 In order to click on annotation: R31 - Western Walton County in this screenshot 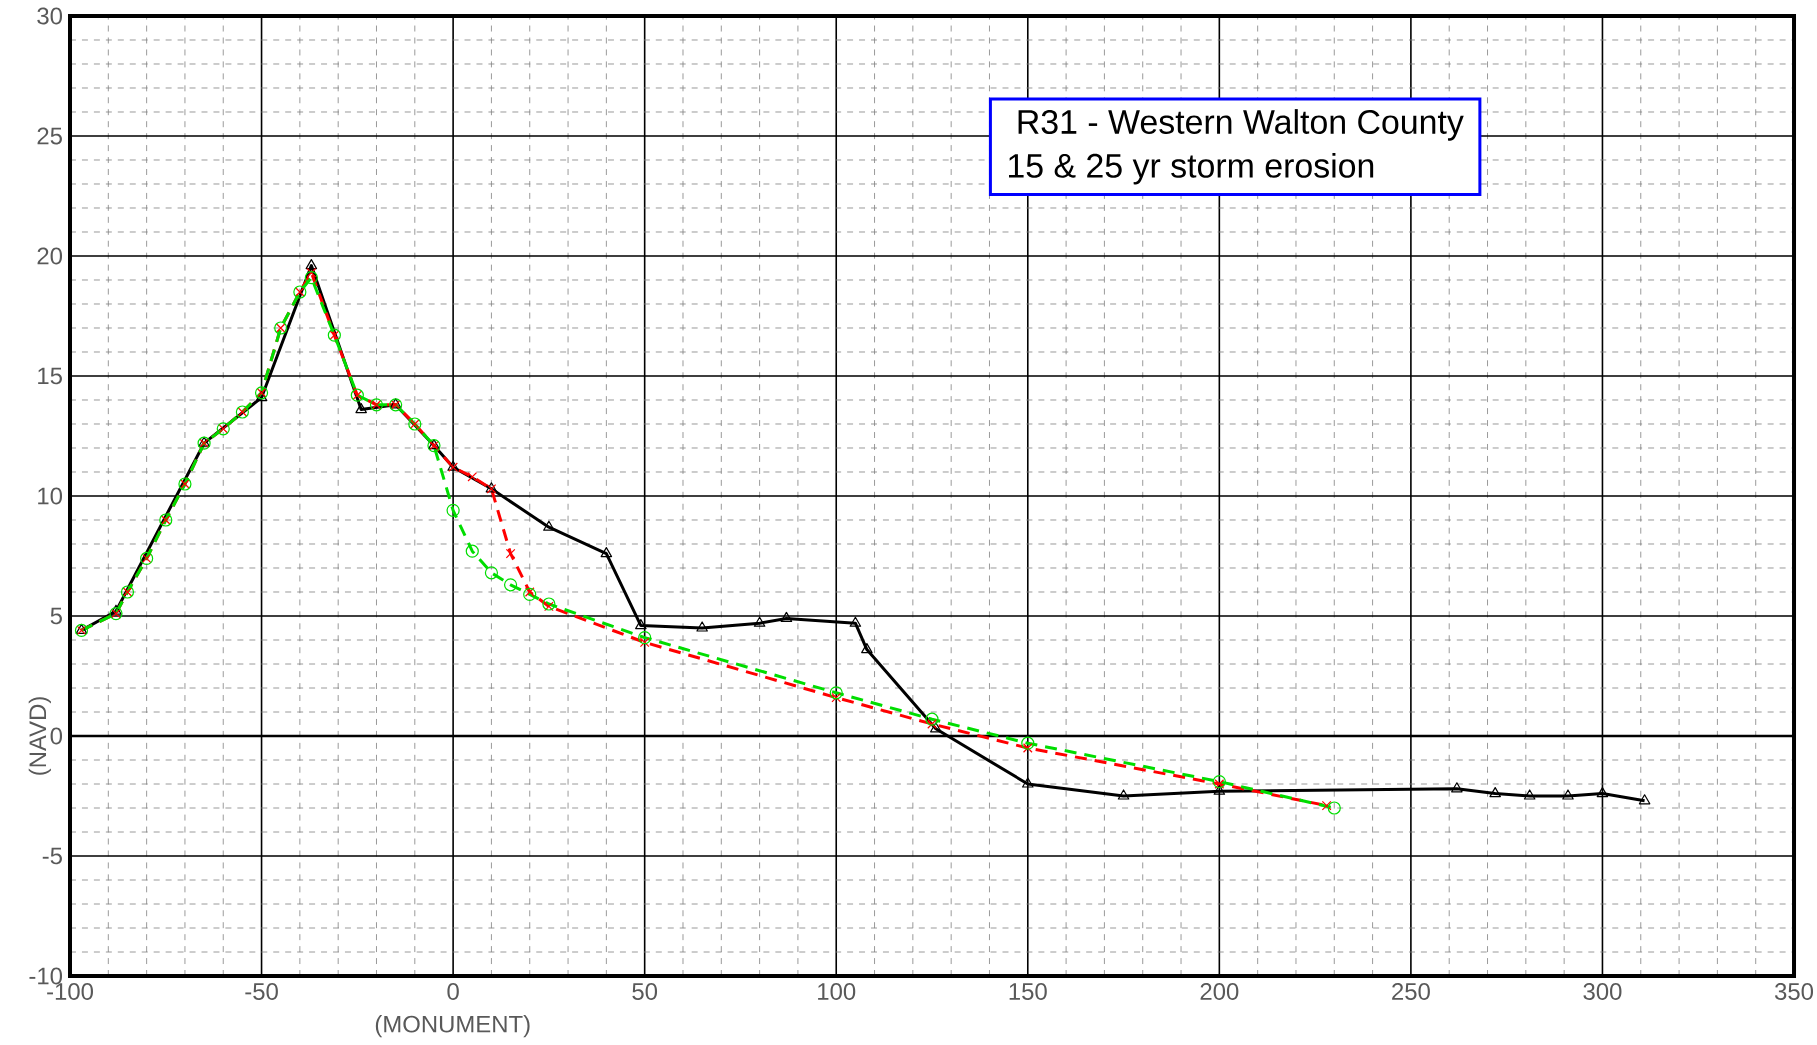, I will do `click(1241, 125)`.